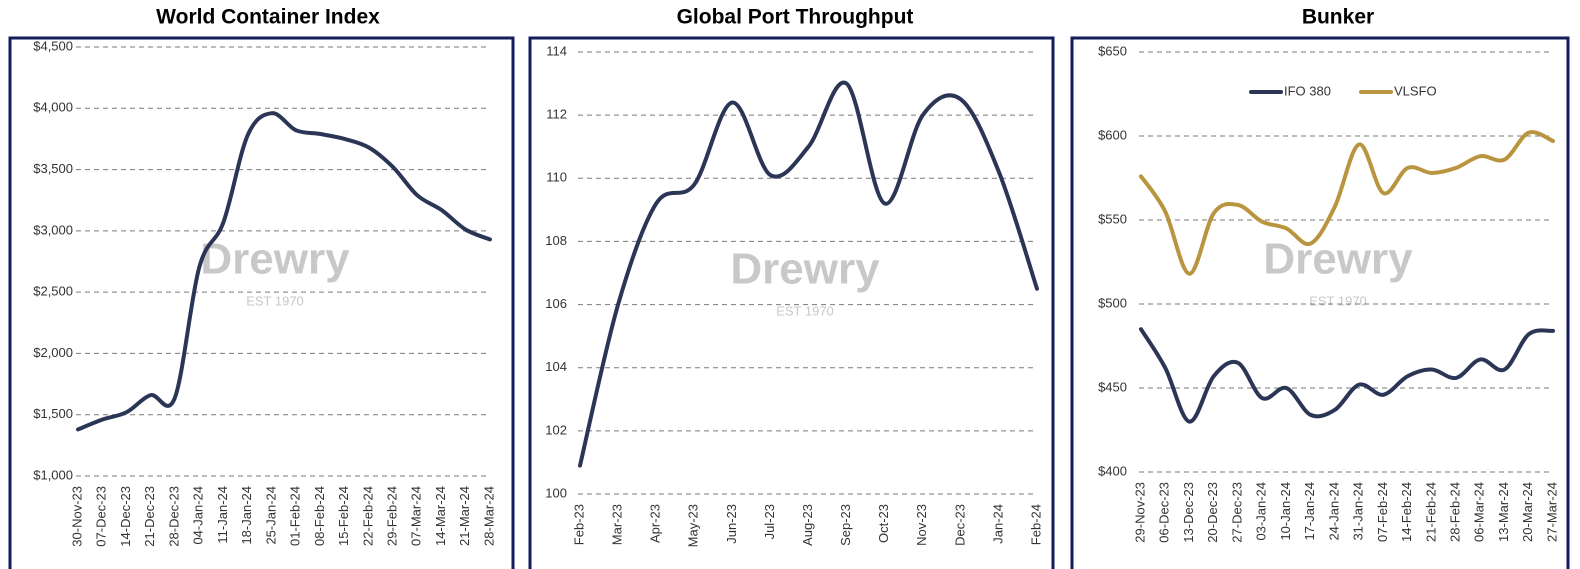 The height and width of the screenshot is (569, 1580). I want to click on x-tick-label: 14-Dec-23, so click(125, 516).